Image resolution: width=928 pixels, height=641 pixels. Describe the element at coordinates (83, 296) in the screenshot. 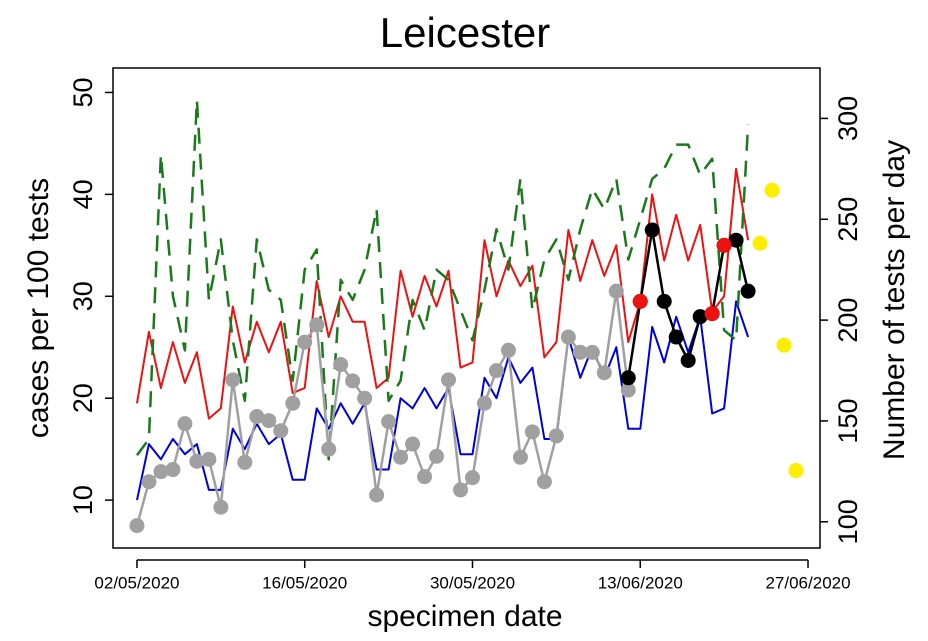

I see `y-tick-label: 30` at that location.